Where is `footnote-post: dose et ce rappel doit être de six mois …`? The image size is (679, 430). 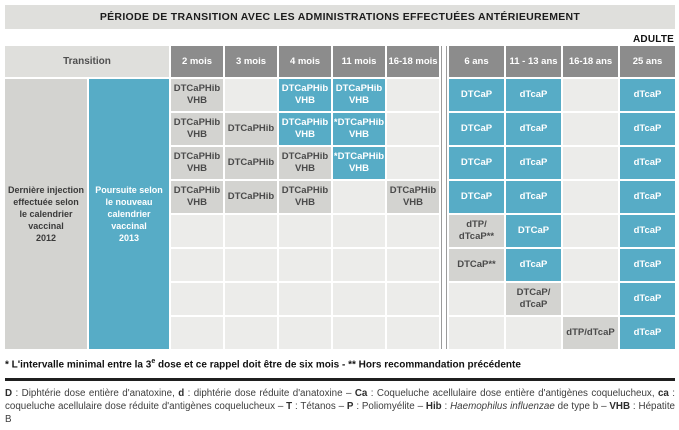
footnote-post: dose et ce rappel doit être de six mois … is located at coordinates (338, 365).